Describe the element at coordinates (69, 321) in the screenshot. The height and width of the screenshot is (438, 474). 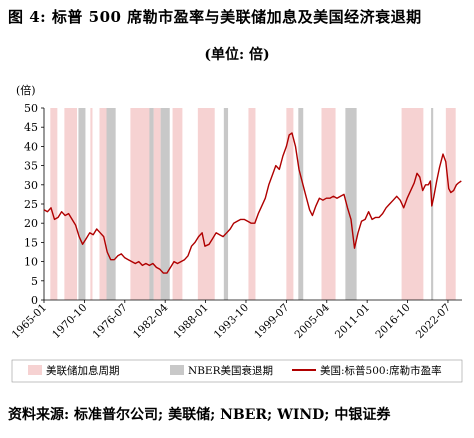
I see `x-tick-label: 1970-10` at that location.